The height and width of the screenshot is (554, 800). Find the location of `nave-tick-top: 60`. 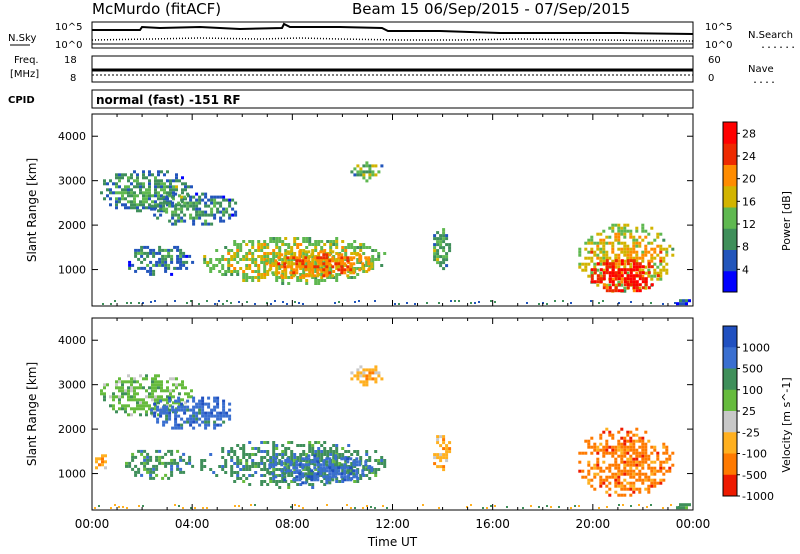

nave-tick-top: 60 is located at coordinates (714, 60).